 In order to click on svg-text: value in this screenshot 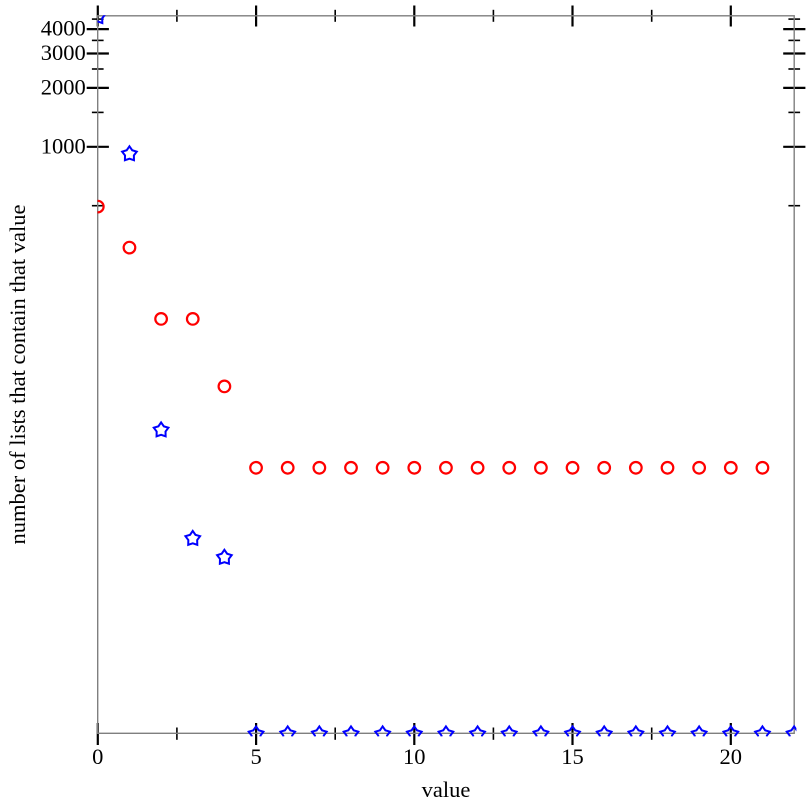, I will do `click(446, 789)`.